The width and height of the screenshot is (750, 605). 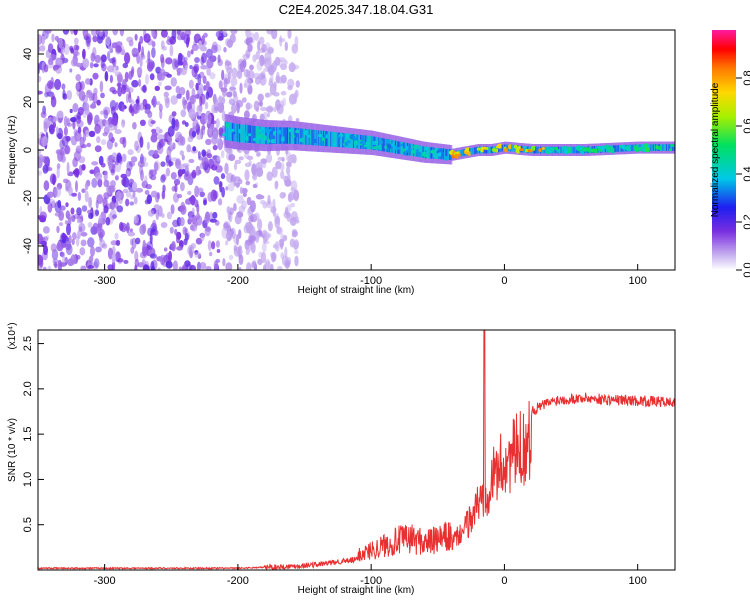 I want to click on spectrogram-noise, so click(x=169, y=150).